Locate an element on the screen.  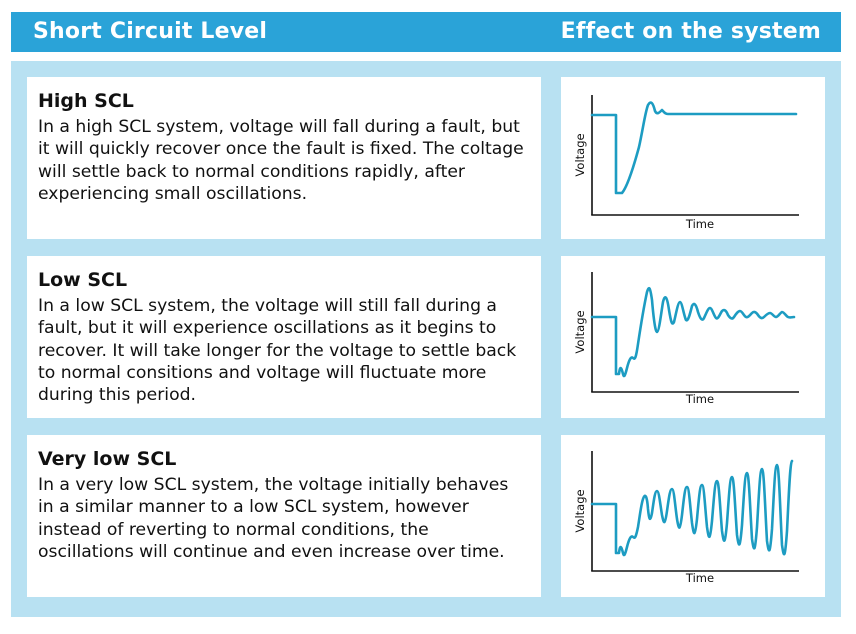
row-title: High SCL is located at coordinates (86, 101).